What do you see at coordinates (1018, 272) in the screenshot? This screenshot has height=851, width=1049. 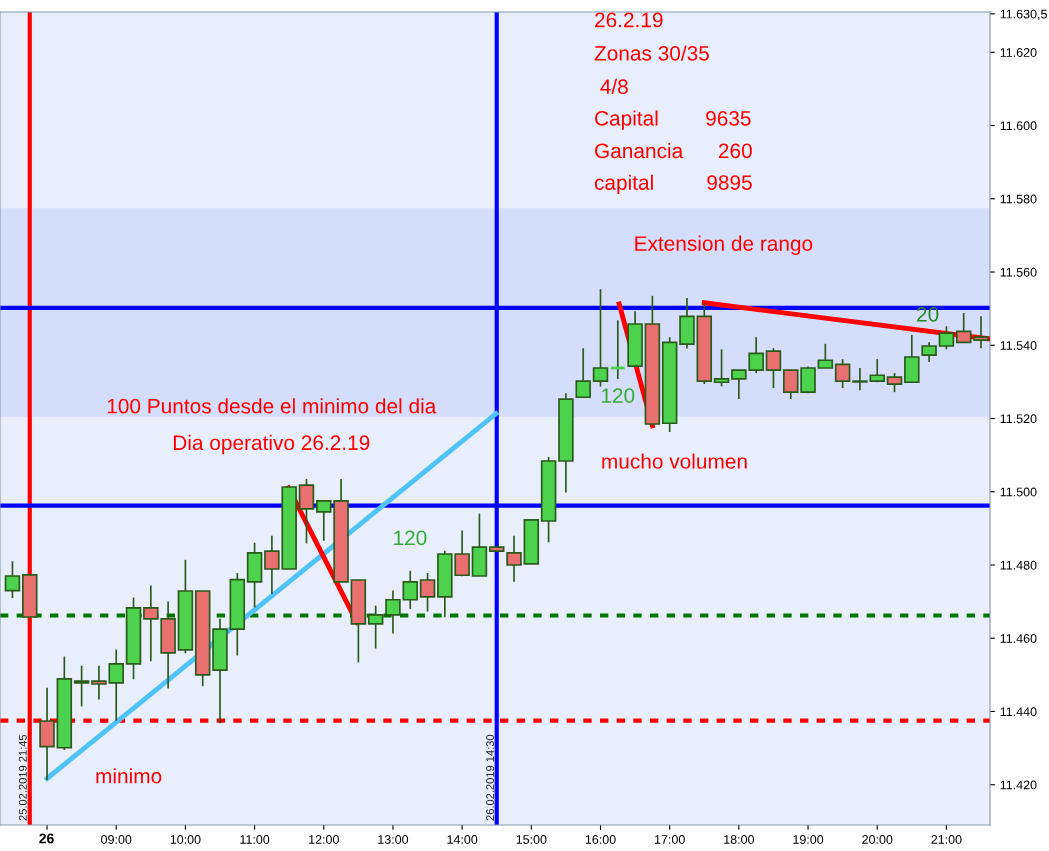 I see `y-tick-label: 11.560` at bounding box center [1018, 272].